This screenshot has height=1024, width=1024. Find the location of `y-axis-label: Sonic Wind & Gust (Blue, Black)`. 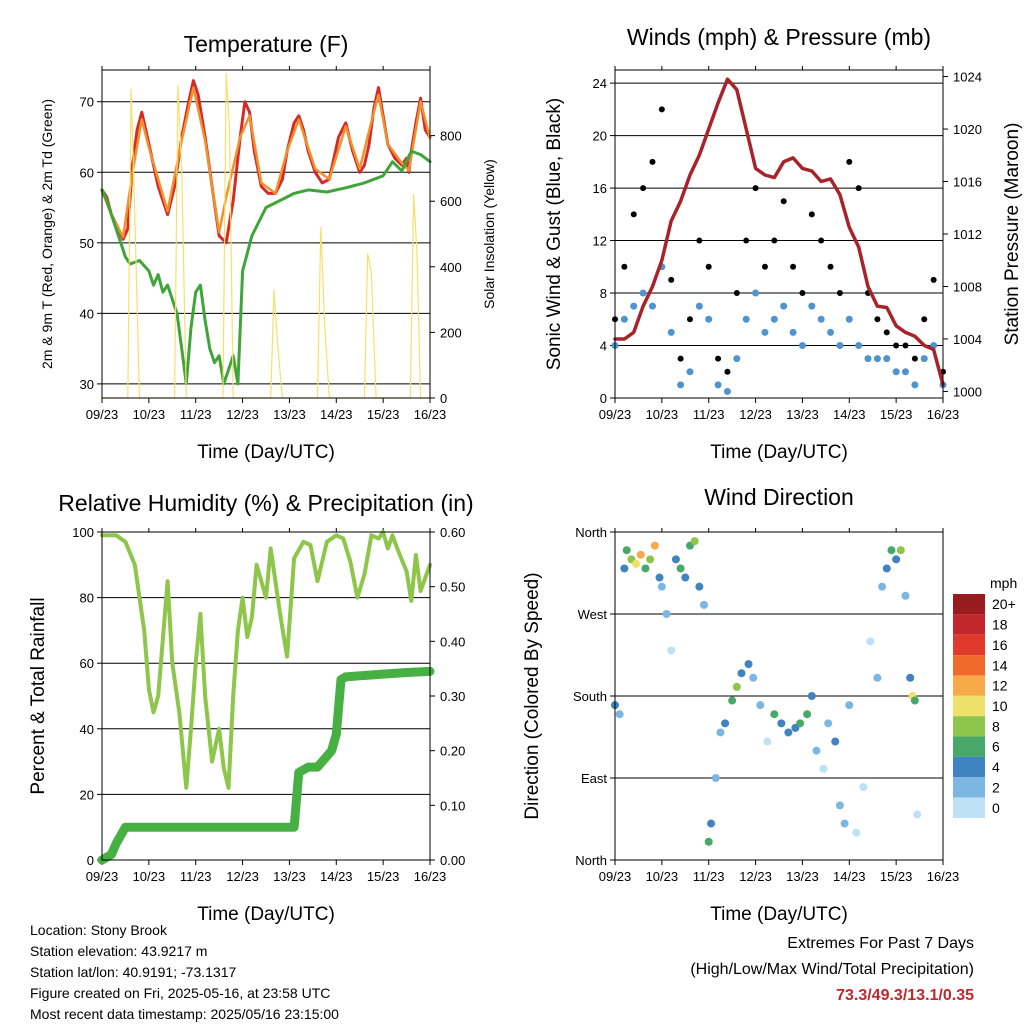

y-axis-label: Sonic Wind & Gust (Blue, Black) is located at coordinates (554, 234).